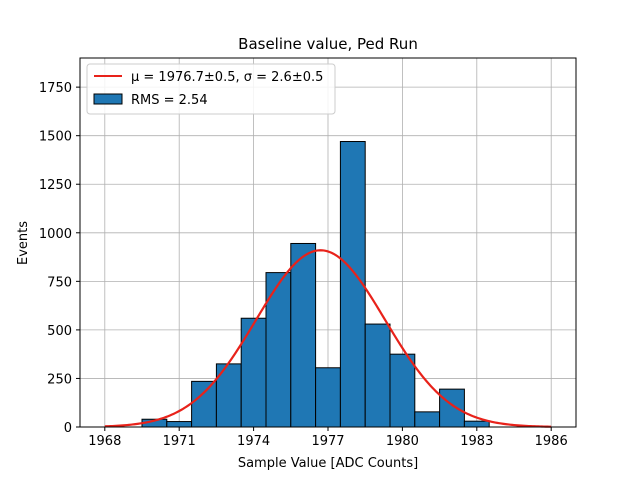 Image resolution: width=640 pixels, height=480 pixels. Describe the element at coordinates (55, 88) in the screenshot. I see `y-tick-label: 1750` at that location.